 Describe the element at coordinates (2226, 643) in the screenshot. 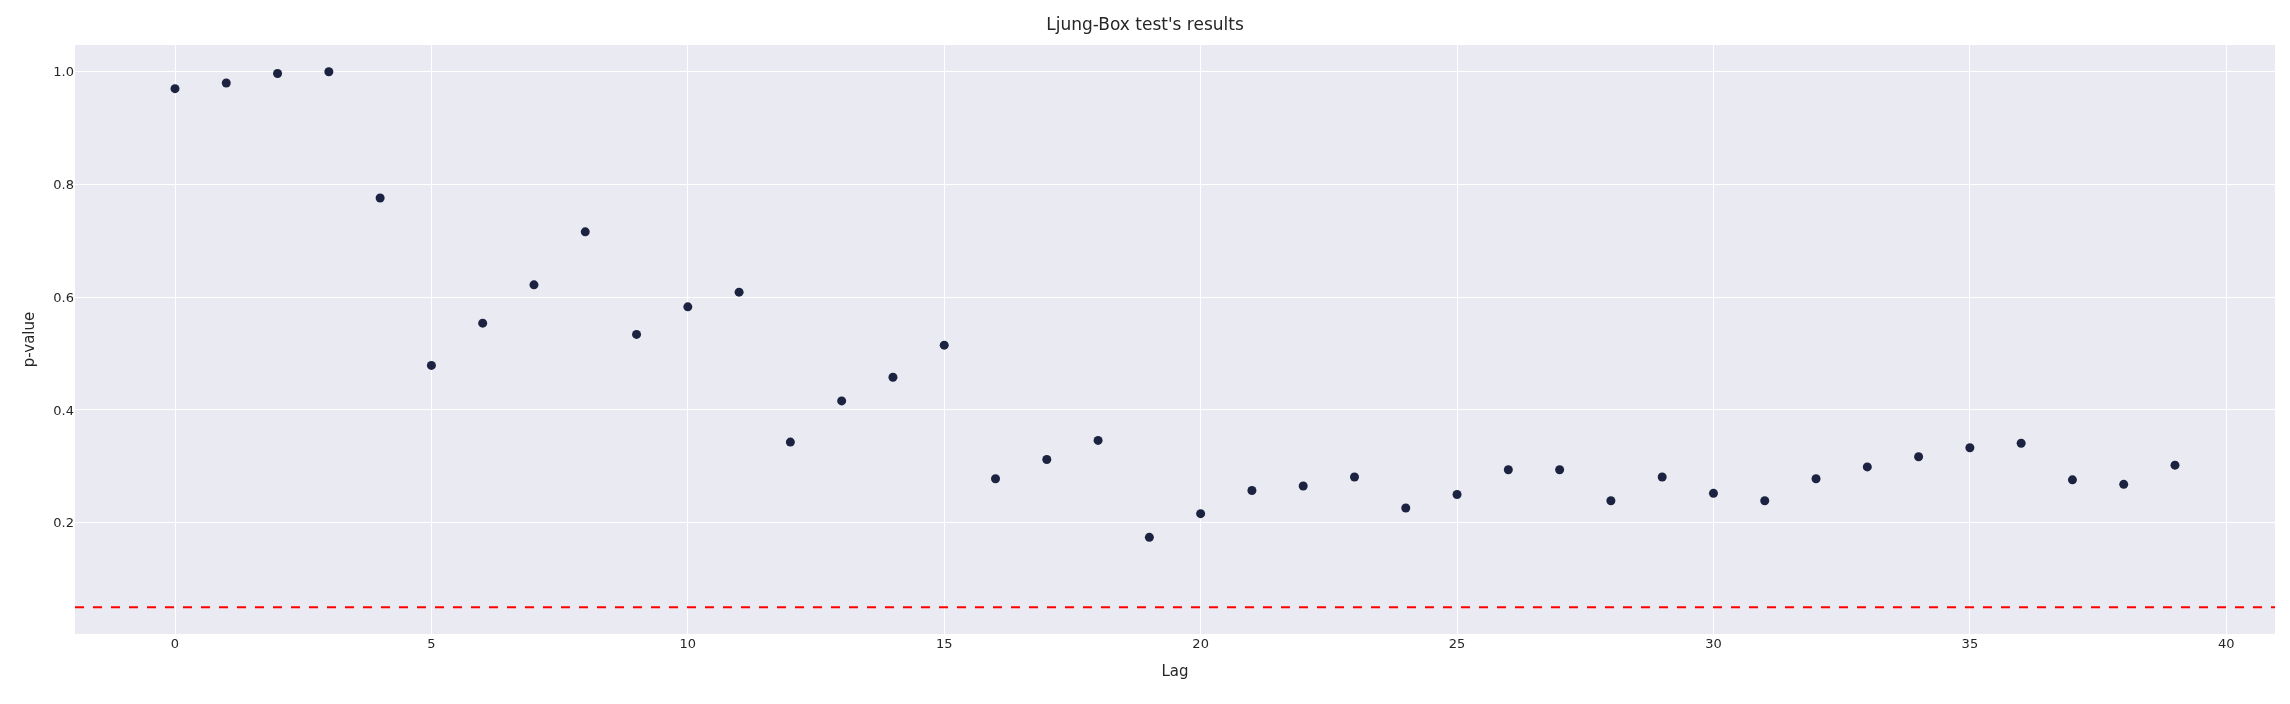

I see `x-tick-label: 40` at that location.